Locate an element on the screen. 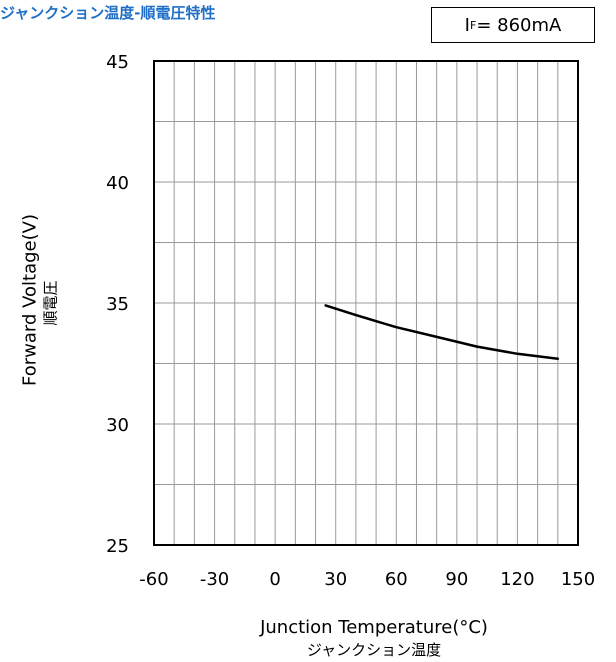  chart-title: ジャンクション温度-順電圧特性 is located at coordinates (108, 13).